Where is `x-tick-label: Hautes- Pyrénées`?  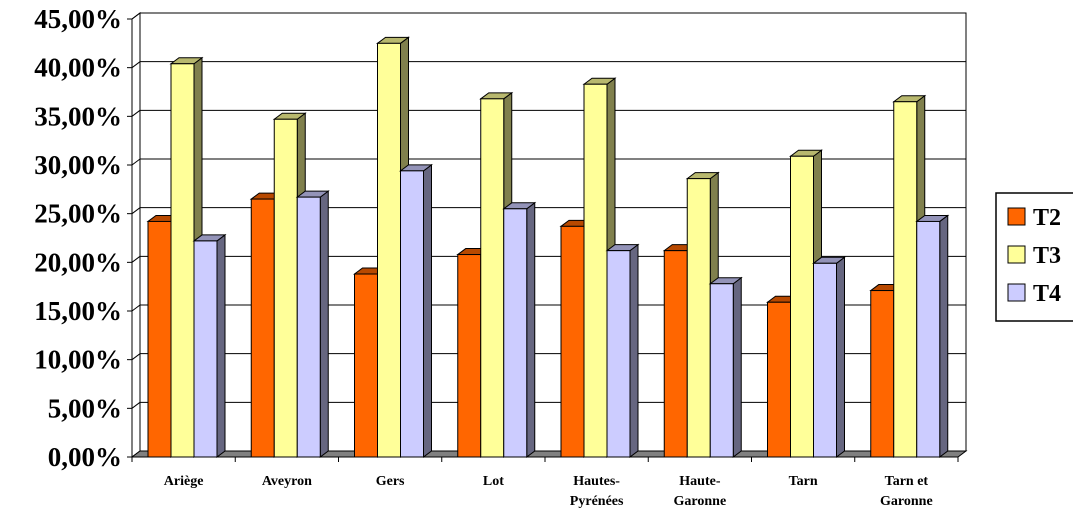
x-tick-label: Hautes- Pyrénées is located at coordinates (597, 491).